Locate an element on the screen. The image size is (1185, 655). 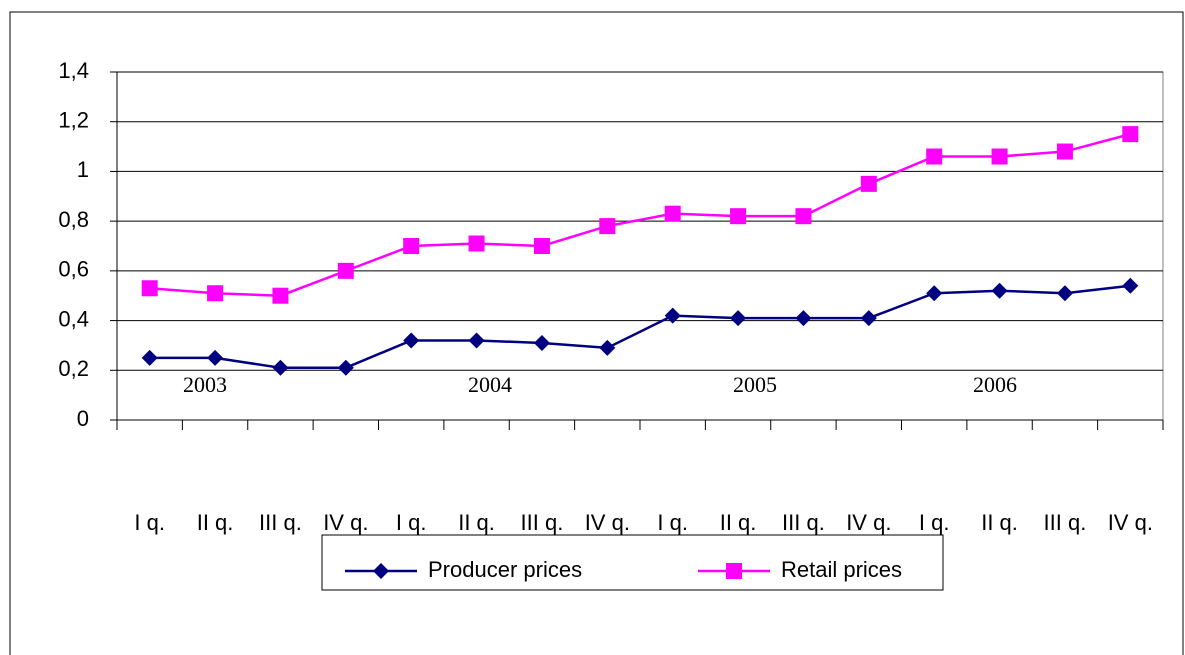
y-tick-label: 1,2 is located at coordinates (73, 120).